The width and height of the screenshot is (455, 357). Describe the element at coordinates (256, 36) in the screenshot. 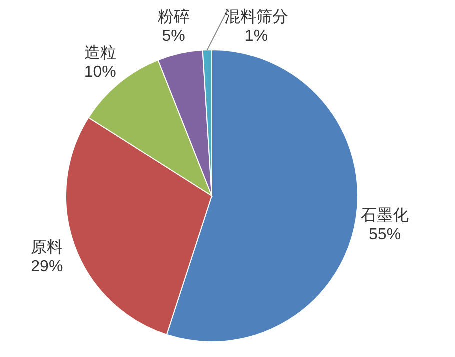

I see `data-label: 1%` at that location.